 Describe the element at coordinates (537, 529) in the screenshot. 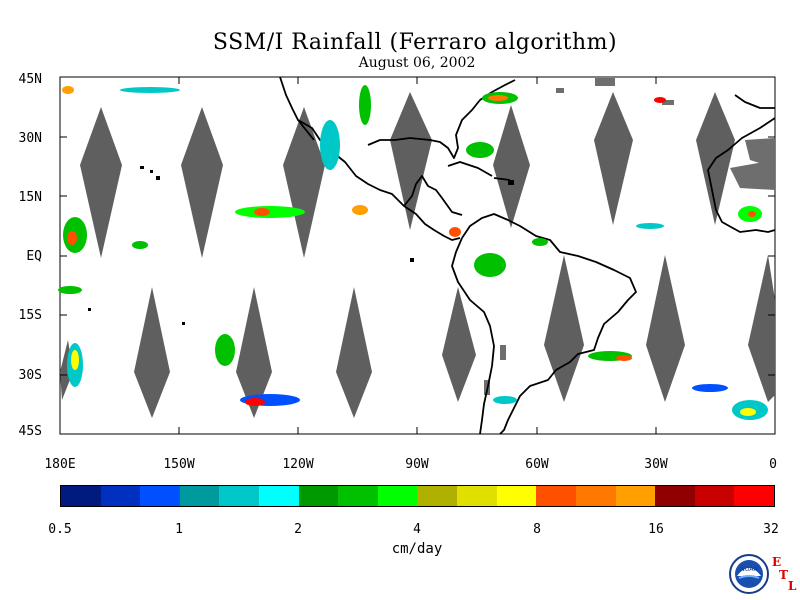

I see `colorbar-label: 8` at that location.